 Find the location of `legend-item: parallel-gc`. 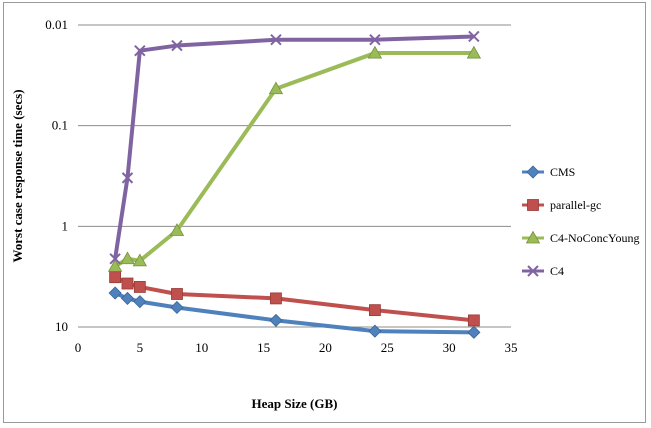

legend-item: parallel-gc is located at coordinates (561, 205).